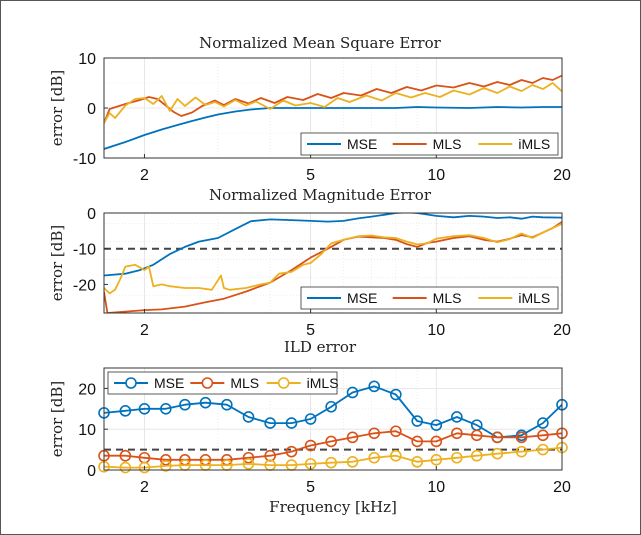  What do you see at coordinates (283, 383) in the screenshot?
I see `legend-marker-imls` at bounding box center [283, 383].